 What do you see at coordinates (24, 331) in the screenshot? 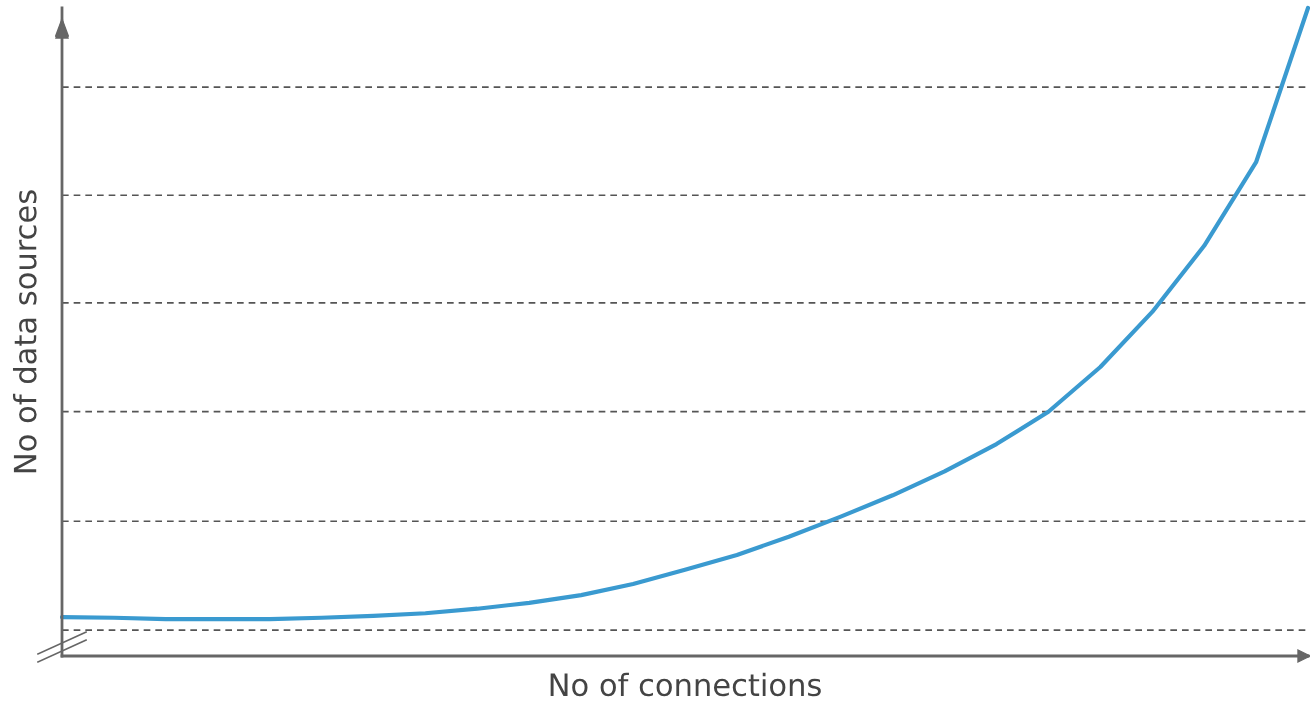
I see `y-axis-title: No of data sources` at bounding box center [24, 331].